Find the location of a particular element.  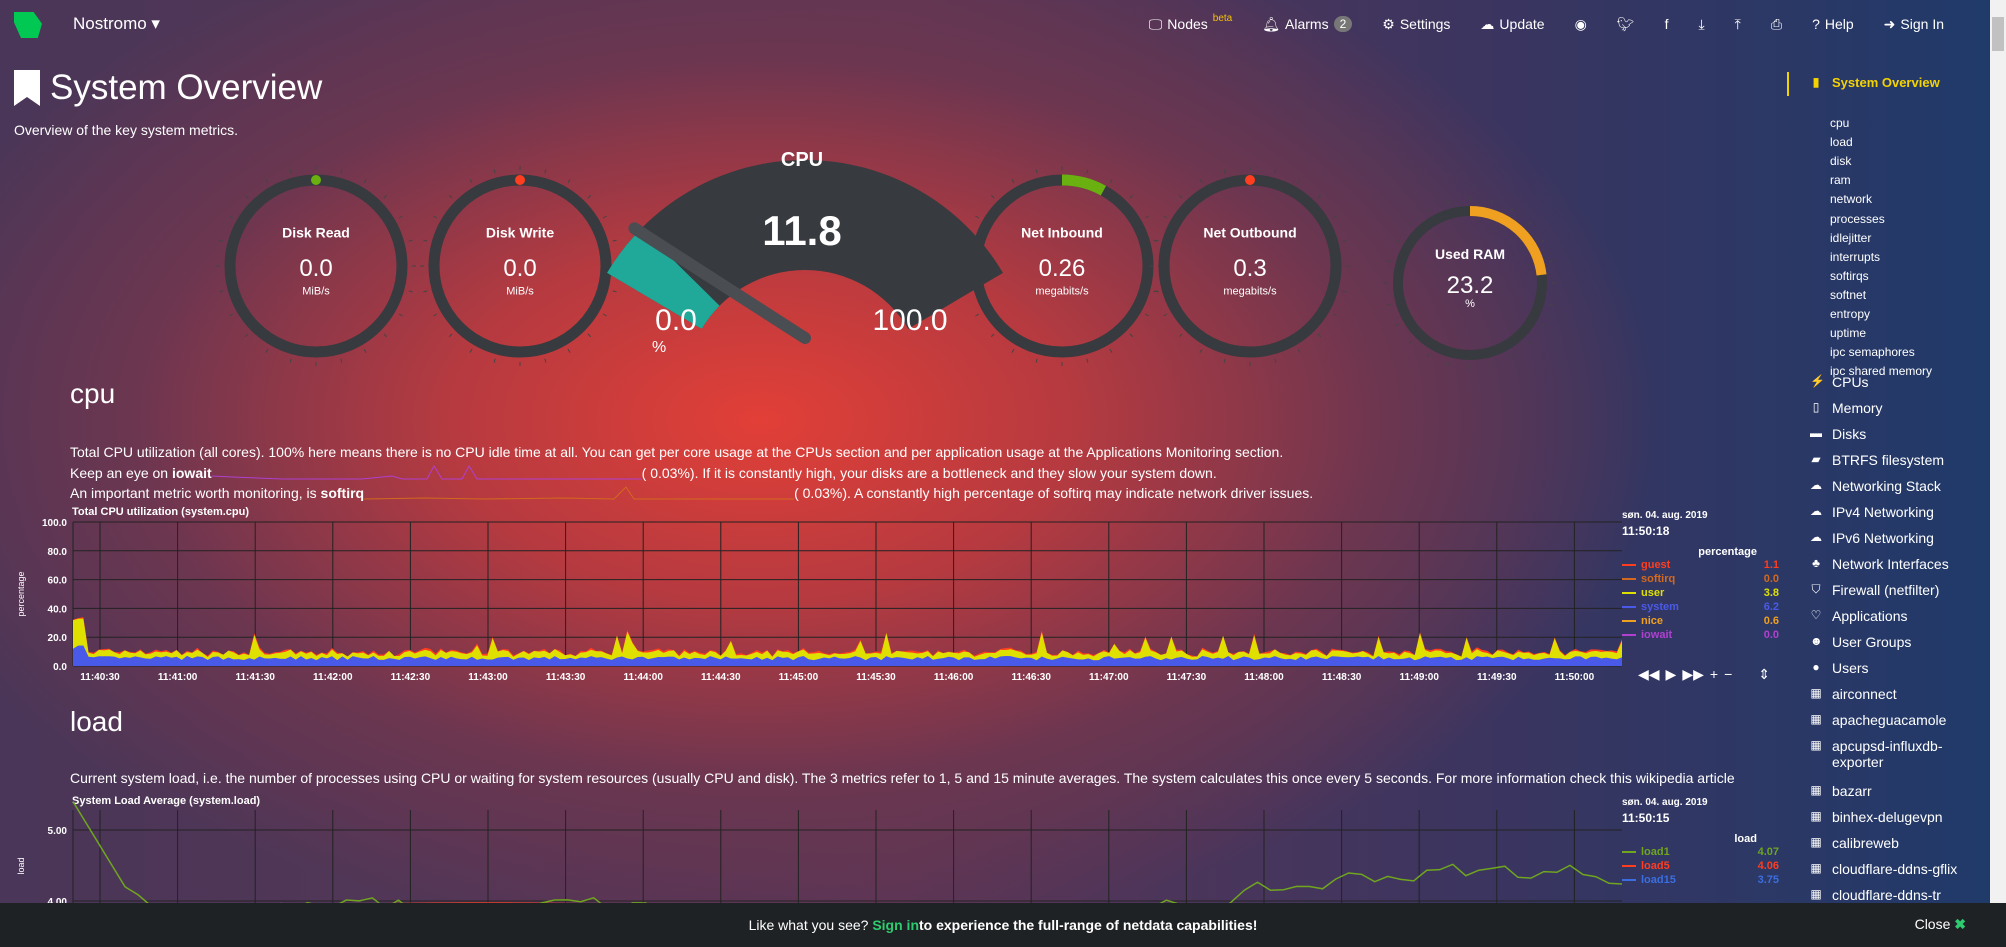

settings-button: ⚙ Settings is located at coordinates (1416, 24).